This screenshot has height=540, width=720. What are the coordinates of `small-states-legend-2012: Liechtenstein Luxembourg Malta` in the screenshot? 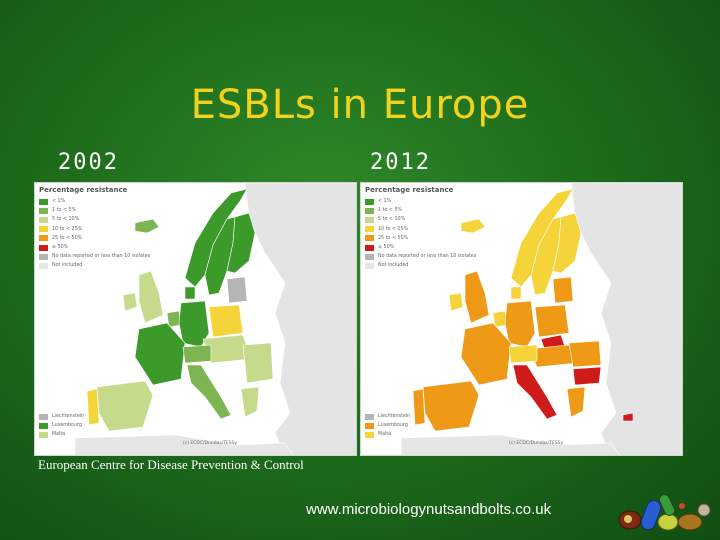 It's located at (387, 426).